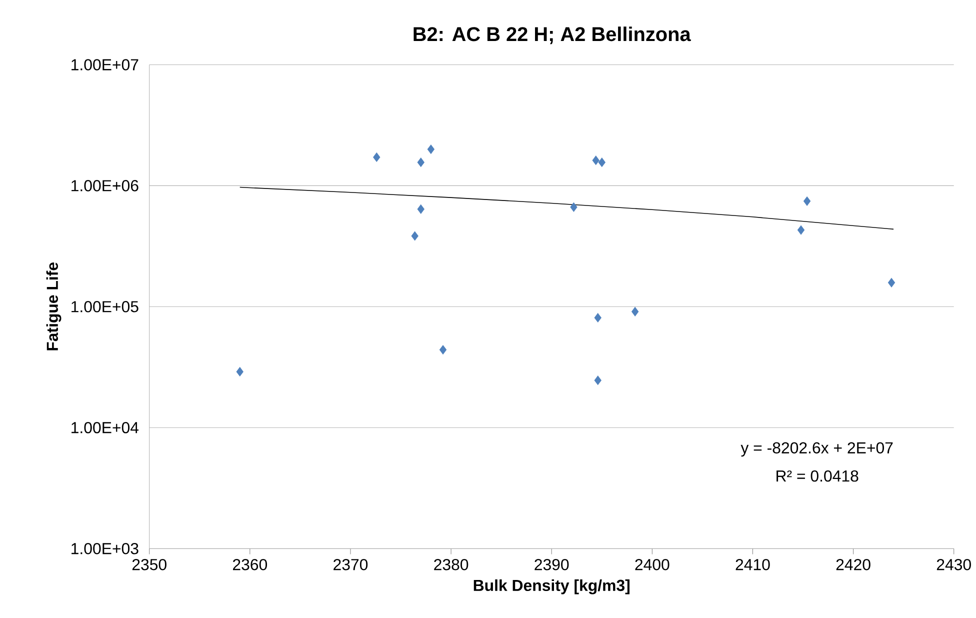  What do you see at coordinates (953, 564) in the screenshot?
I see `x-tick-label: 2430` at bounding box center [953, 564].